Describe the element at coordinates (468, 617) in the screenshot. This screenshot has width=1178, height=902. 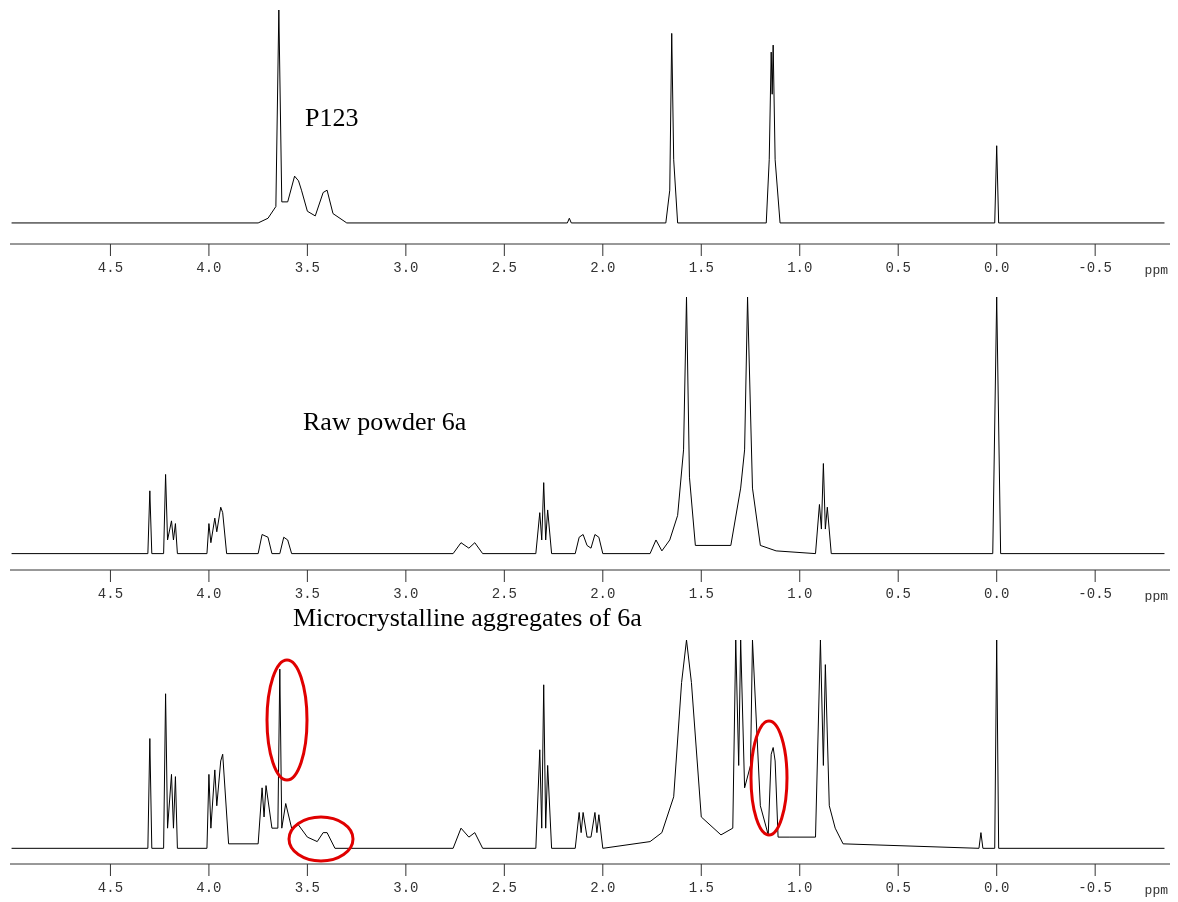
I see `chart-title: Microcrystalline aggregates of 6a` at that location.